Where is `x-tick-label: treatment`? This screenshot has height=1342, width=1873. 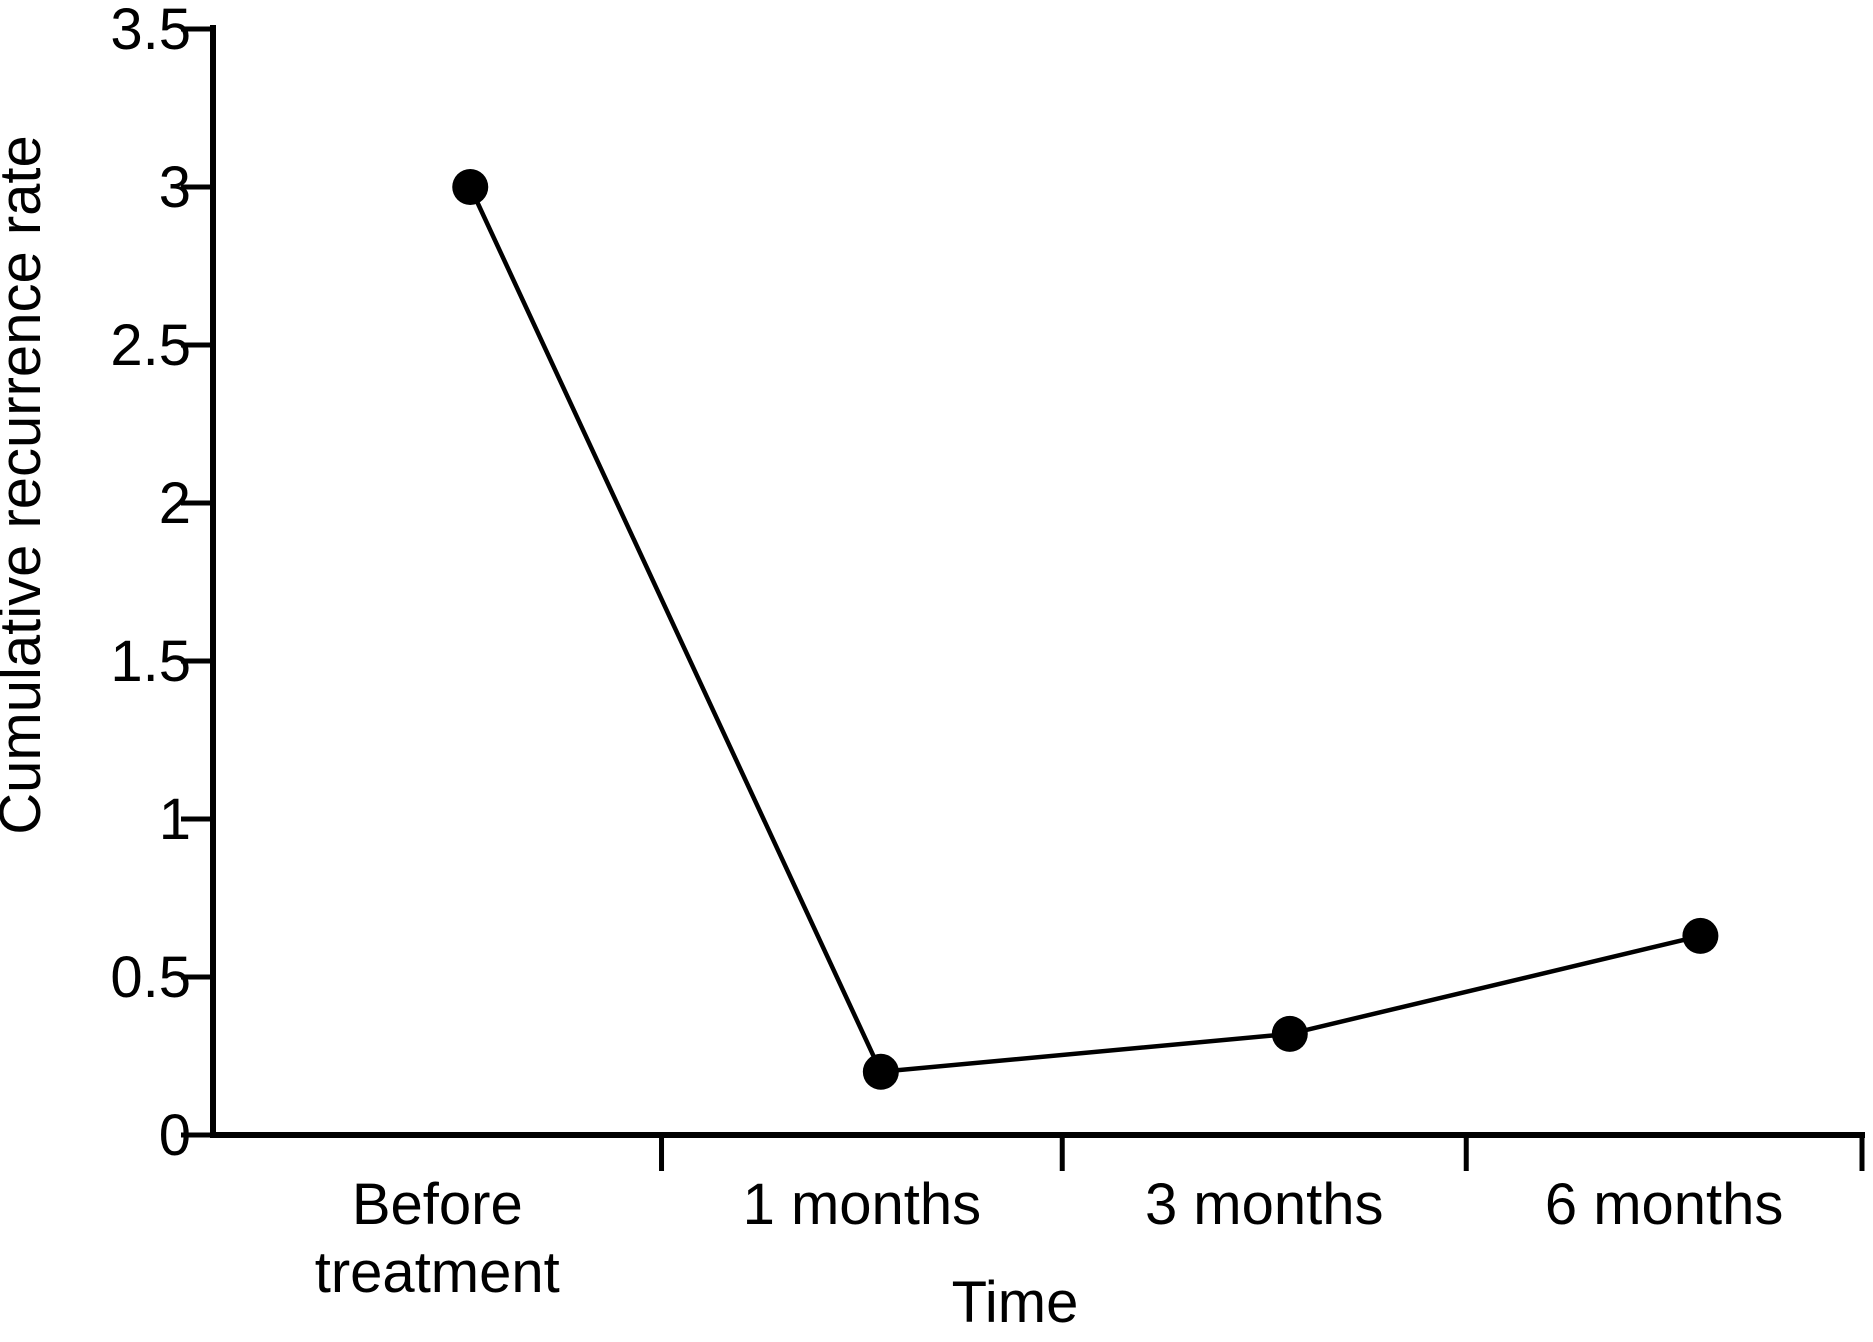 x-tick-label: treatment is located at coordinates (437, 1272).